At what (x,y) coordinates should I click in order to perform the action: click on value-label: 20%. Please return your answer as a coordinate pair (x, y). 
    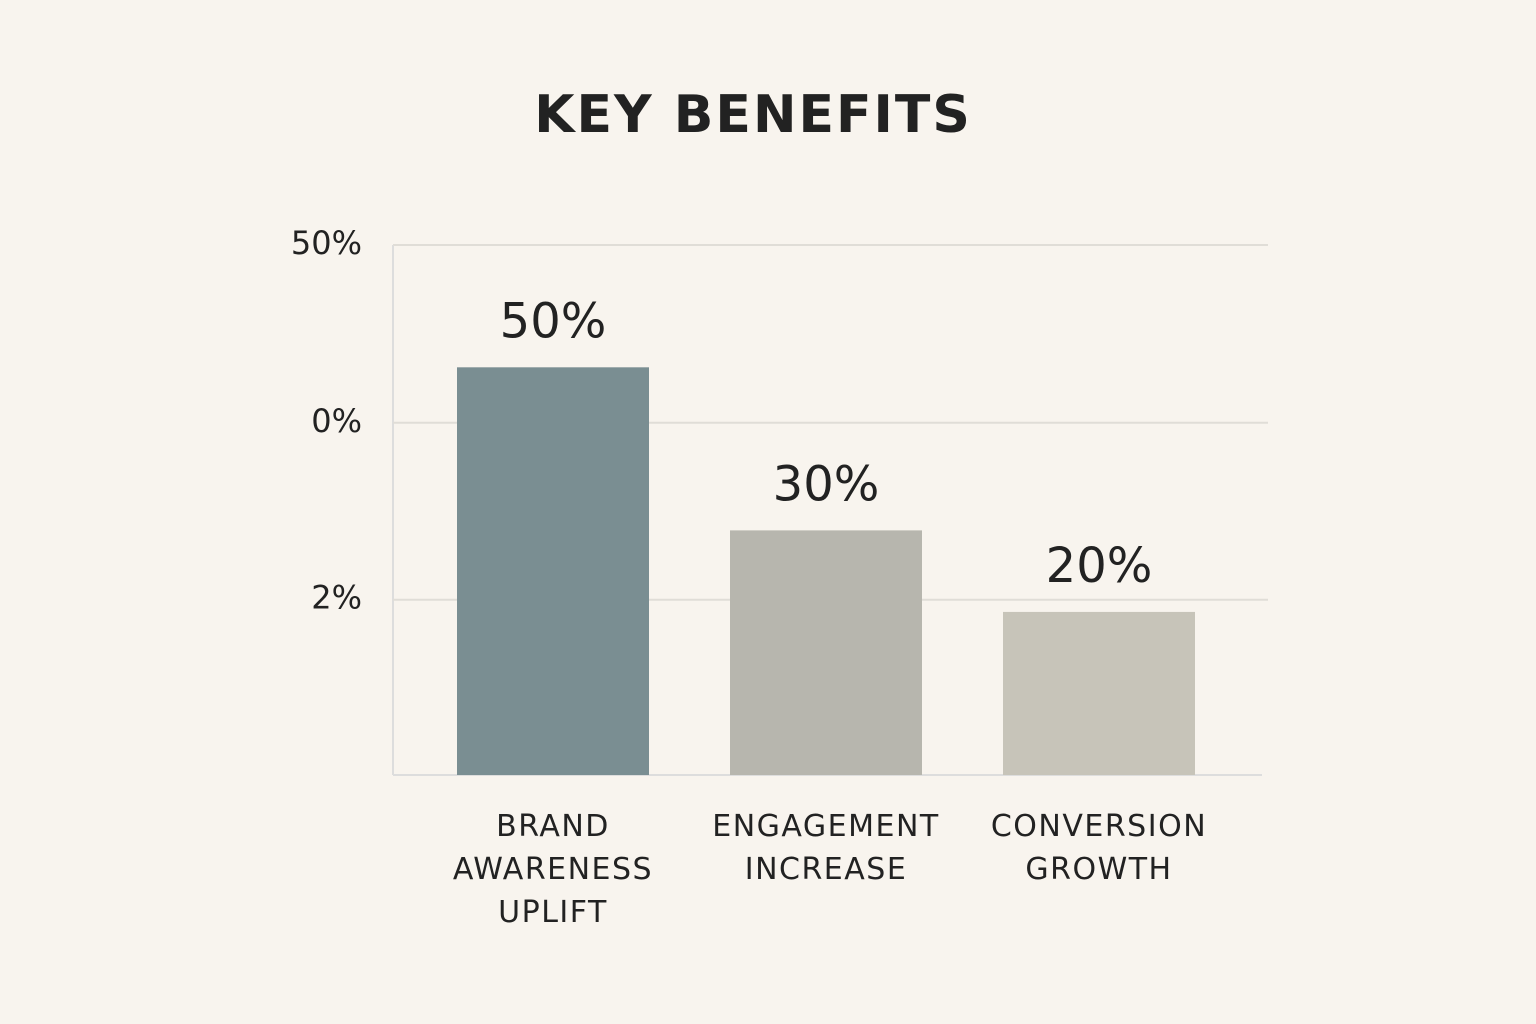
    Looking at the image, I should click on (1099, 566).